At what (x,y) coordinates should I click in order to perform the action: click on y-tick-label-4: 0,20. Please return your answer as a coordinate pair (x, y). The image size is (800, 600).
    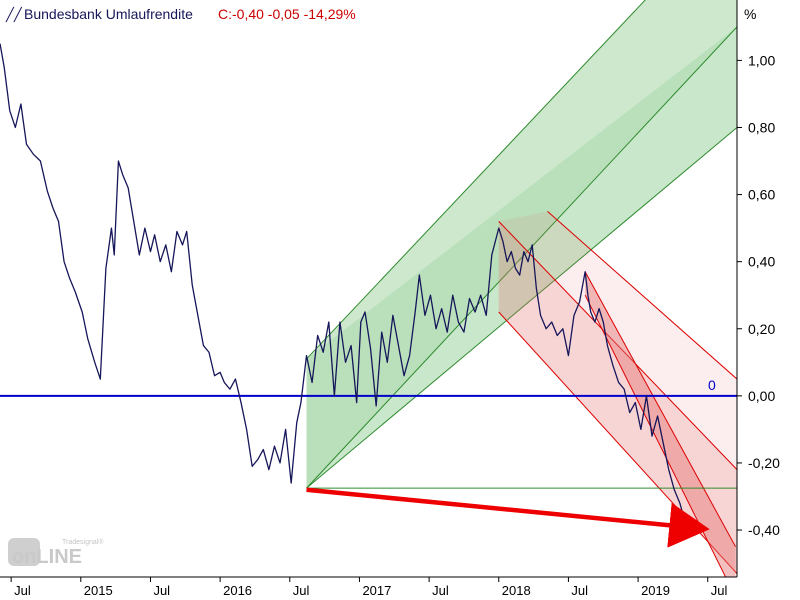
    Looking at the image, I should click on (761, 329).